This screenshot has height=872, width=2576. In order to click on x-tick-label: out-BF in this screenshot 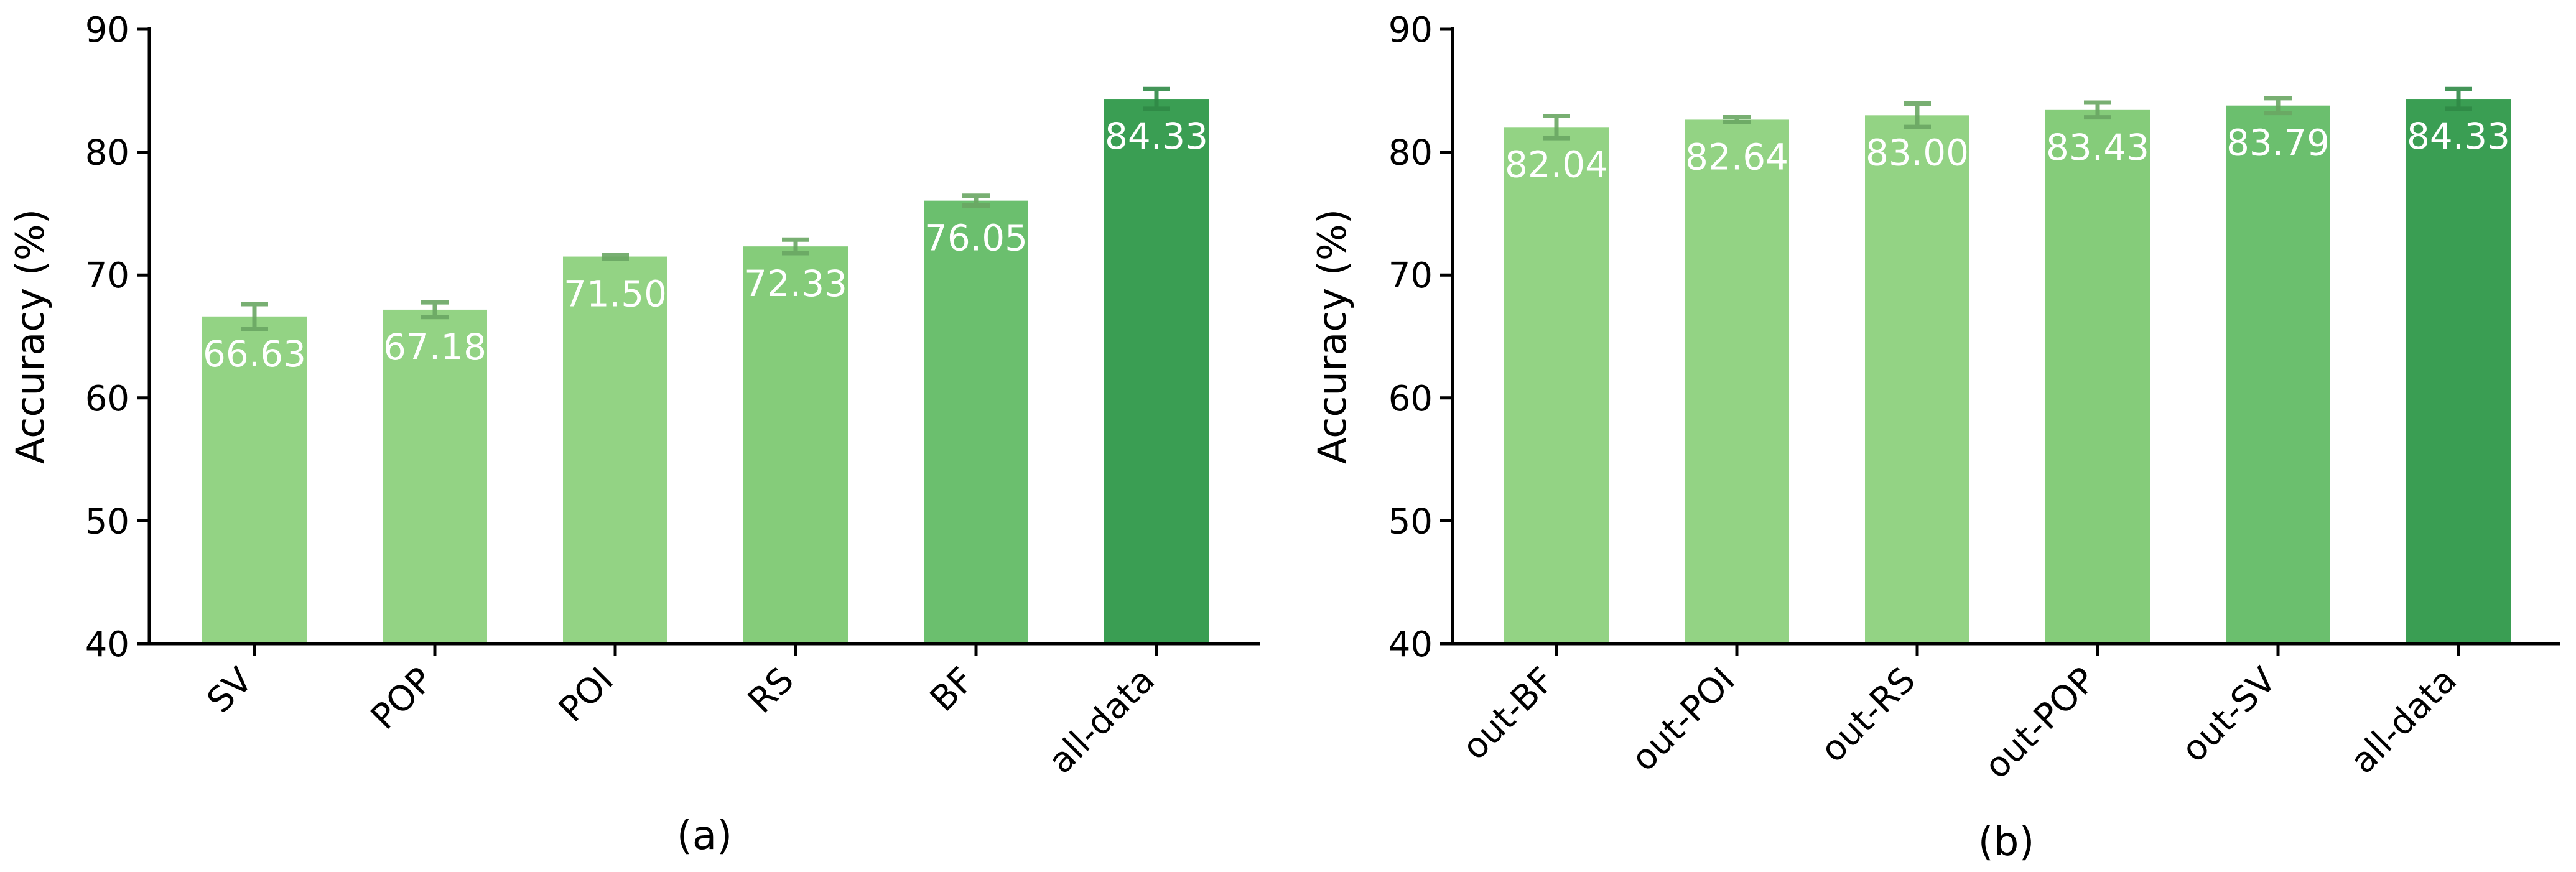, I will do `click(1508, 714)`.